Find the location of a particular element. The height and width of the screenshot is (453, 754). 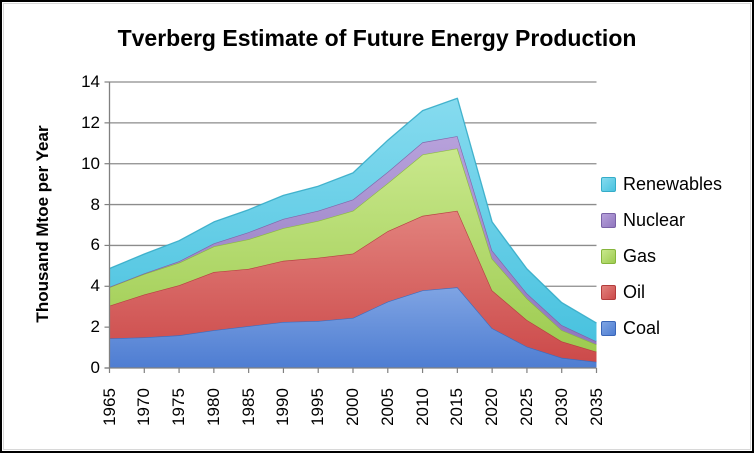

x-tick-label: 1985 is located at coordinates (248, 407).